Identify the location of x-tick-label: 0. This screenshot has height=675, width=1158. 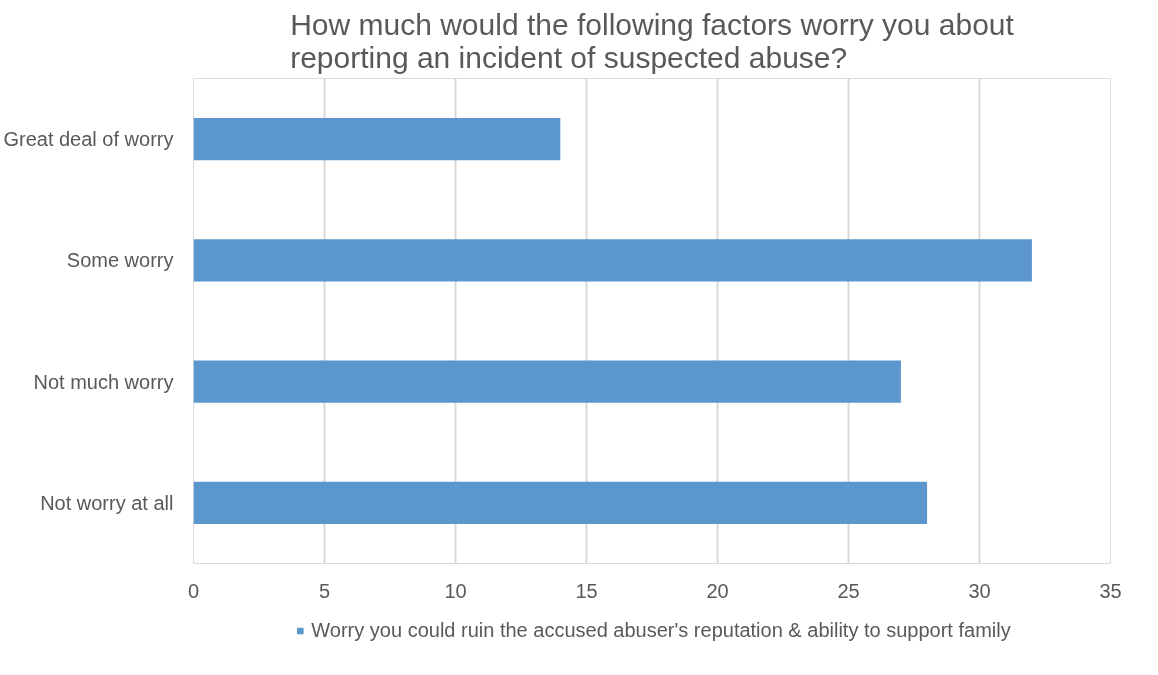
(193, 590).